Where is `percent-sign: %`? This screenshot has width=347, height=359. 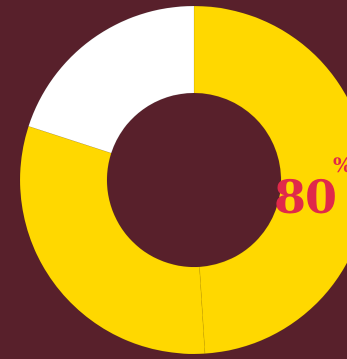 percent-sign: % is located at coordinates (340, 165).